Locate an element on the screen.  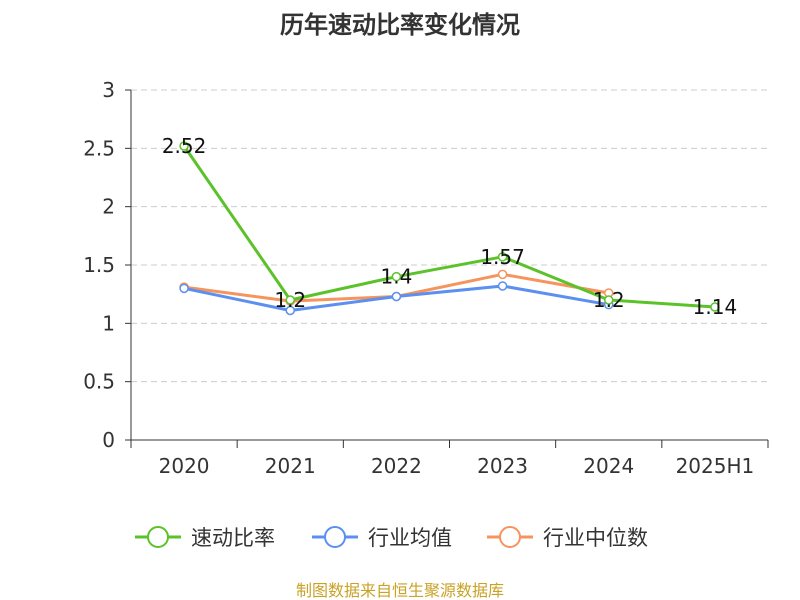
y-tick-label: 2 is located at coordinates (108, 207).